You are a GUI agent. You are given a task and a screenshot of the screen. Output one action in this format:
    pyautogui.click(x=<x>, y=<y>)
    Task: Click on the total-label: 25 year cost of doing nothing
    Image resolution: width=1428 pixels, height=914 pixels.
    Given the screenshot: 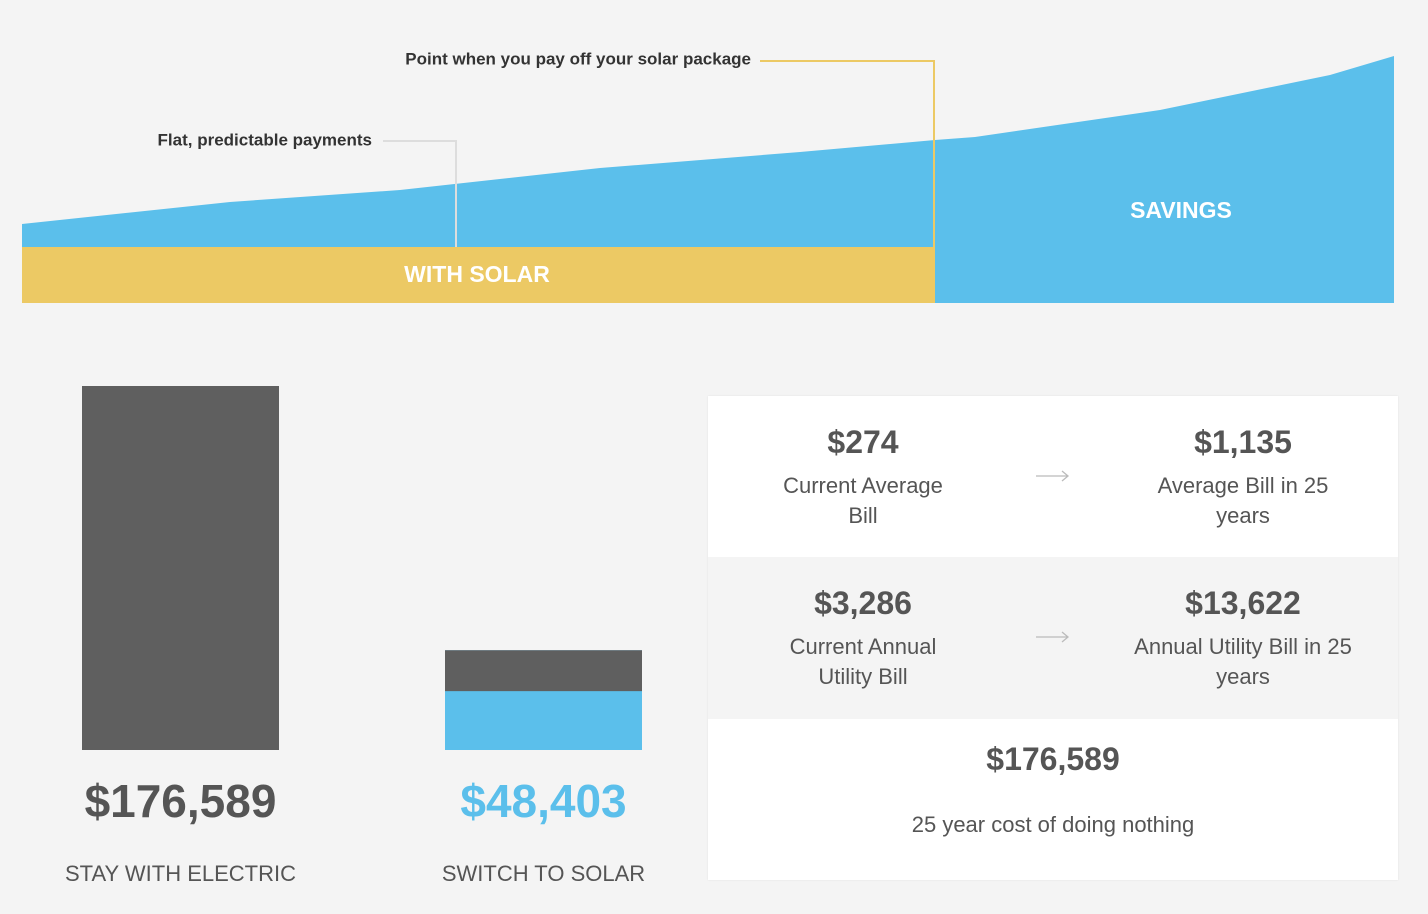 What is the action you would take?
    pyautogui.click(x=1053, y=824)
    